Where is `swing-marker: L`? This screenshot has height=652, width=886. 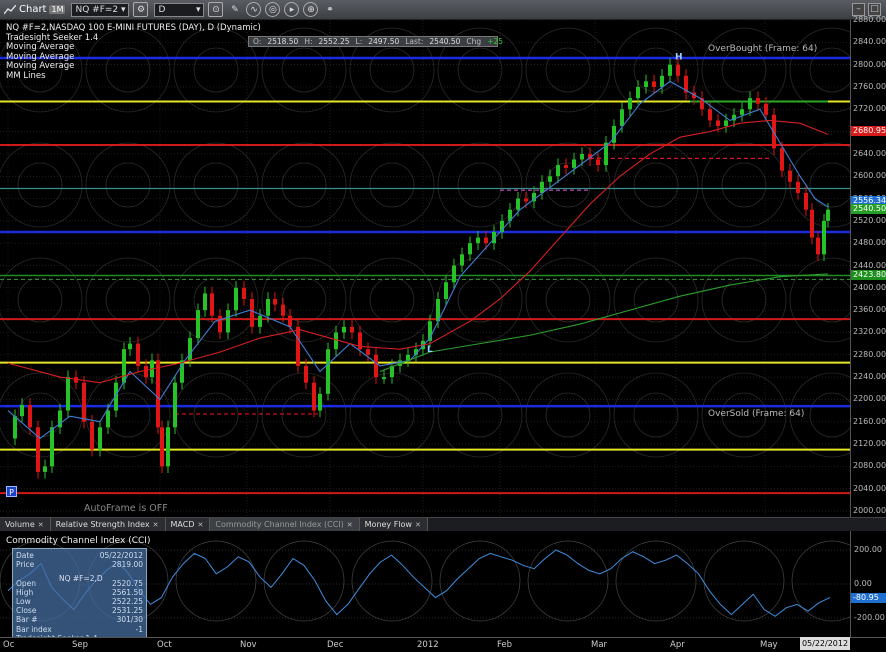 swing-marker: L is located at coordinates (430, 350).